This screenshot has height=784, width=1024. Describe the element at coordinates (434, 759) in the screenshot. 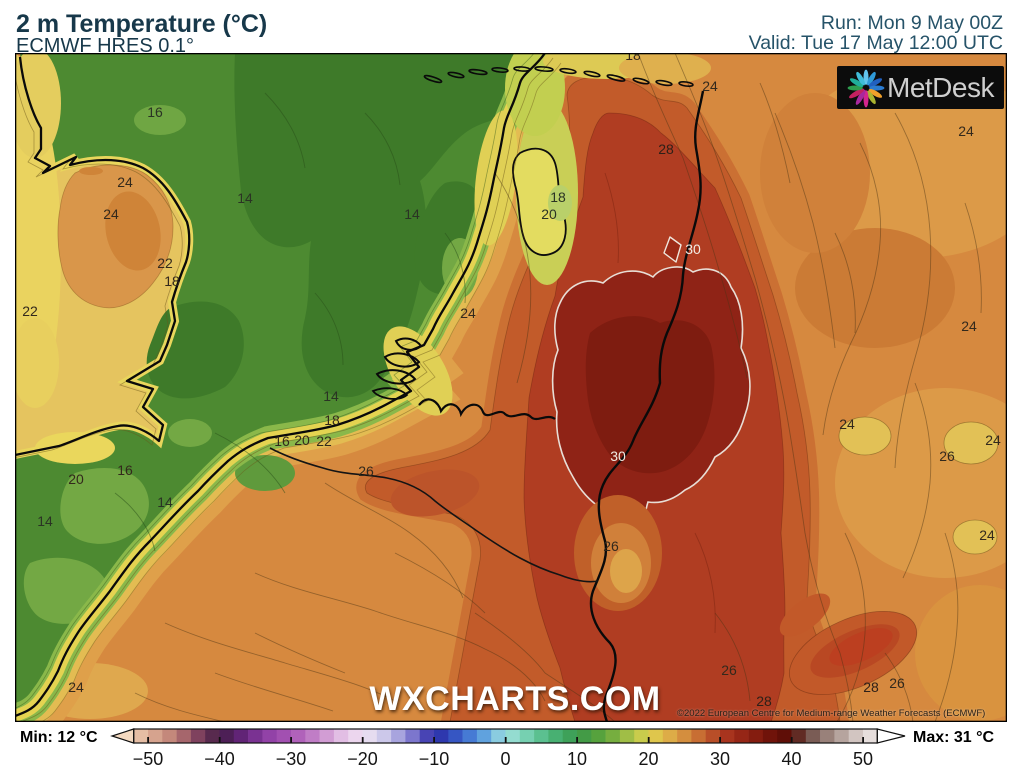

I see `svg-text: −10` at that location.